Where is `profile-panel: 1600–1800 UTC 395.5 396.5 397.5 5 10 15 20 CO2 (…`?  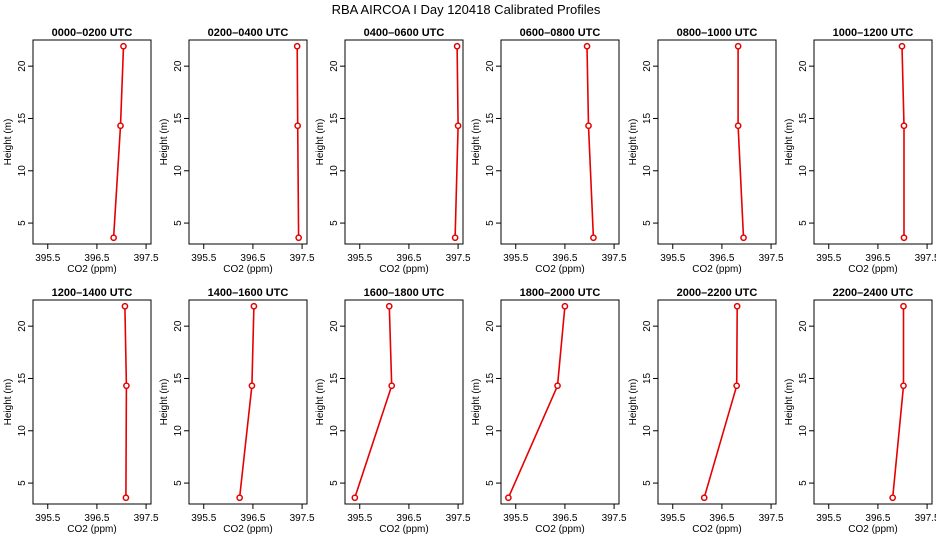 profile-panel: 1600–1800 UTC 395.5 396.5 397.5 5 10 15 20 CO2 (… is located at coordinates (393, 411).